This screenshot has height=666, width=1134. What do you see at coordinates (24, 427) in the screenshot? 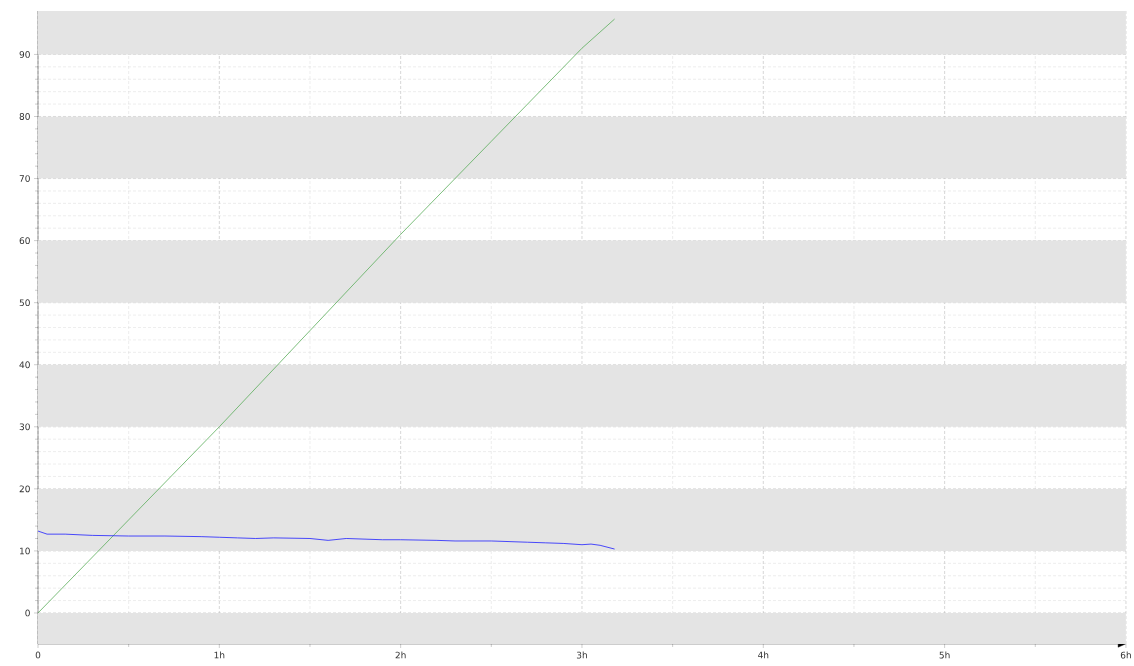
I see `y-tick-label: 30` at bounding box center [24, 427].